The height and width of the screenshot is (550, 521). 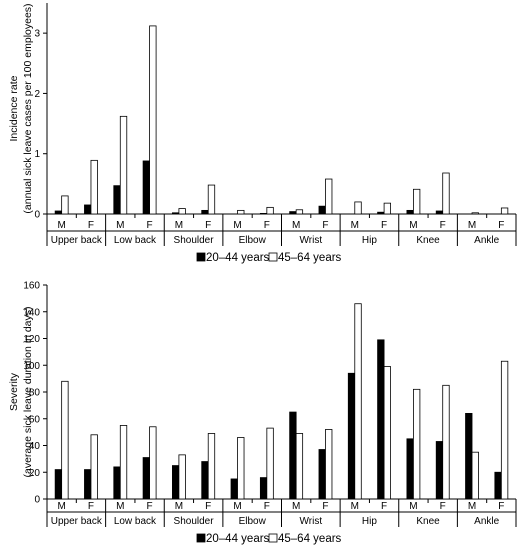 What do you see at coordinates (135, 240) in the screenshot?
I see `x-group-label: Low back` at bounding box center [135, 240].